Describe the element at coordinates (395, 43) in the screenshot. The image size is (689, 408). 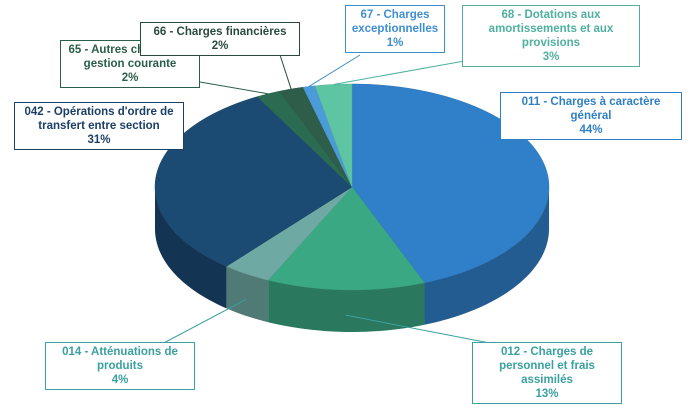
I see `value-label: 1%` at that location.